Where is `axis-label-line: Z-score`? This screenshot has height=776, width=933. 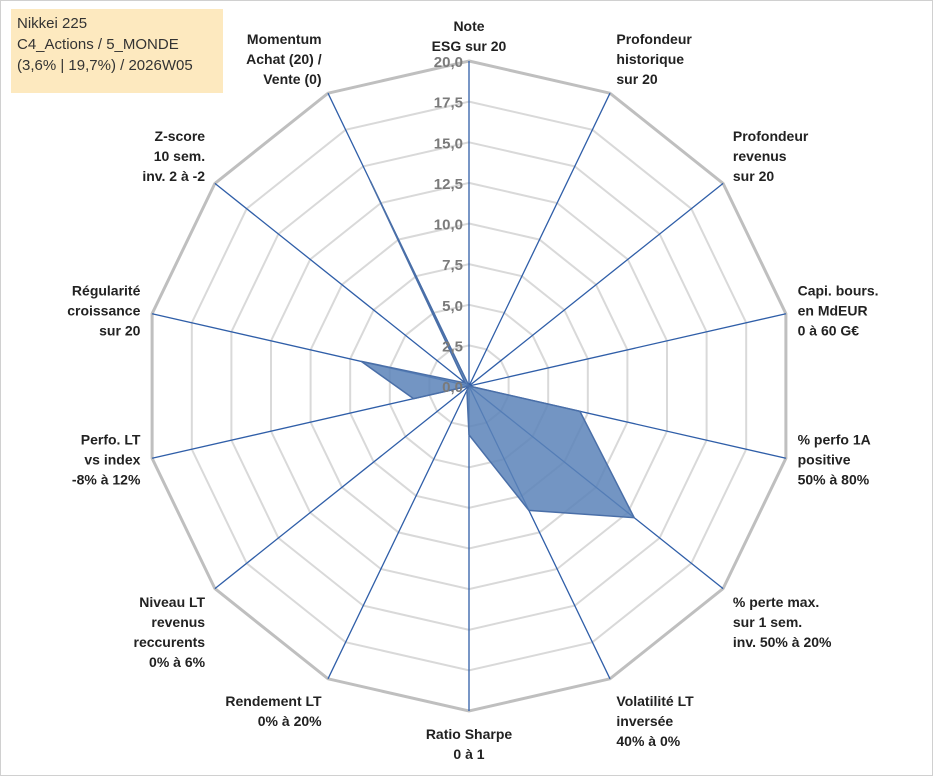 axis-label-line: Z-score is located at coordinates (180, 136).